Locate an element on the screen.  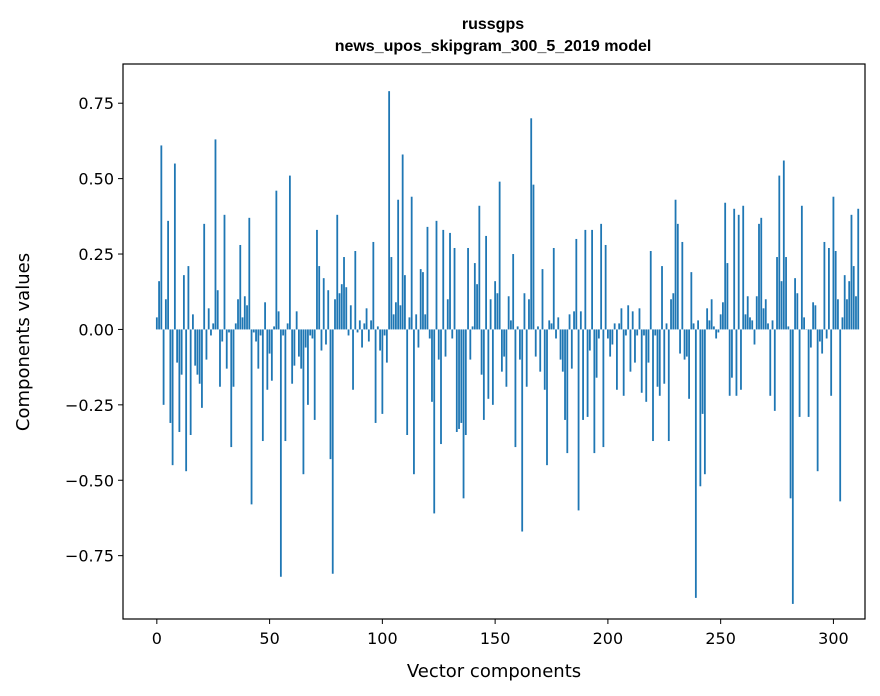
x-tick-label: 200 is located at coordinates (608, 638).